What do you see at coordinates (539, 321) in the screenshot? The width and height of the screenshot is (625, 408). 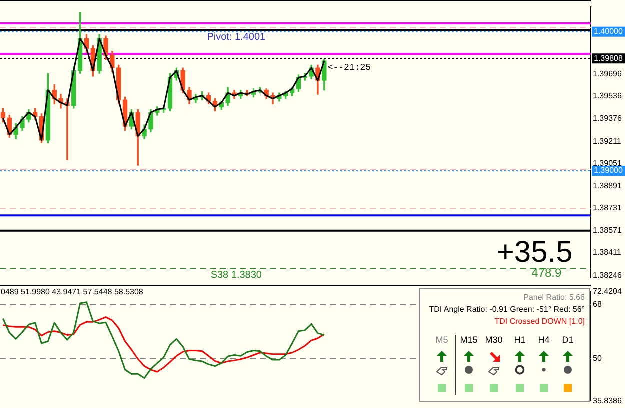 I see `annotation: TDI Crossed DOWN [1.0]` at bounding box center [539, 321].